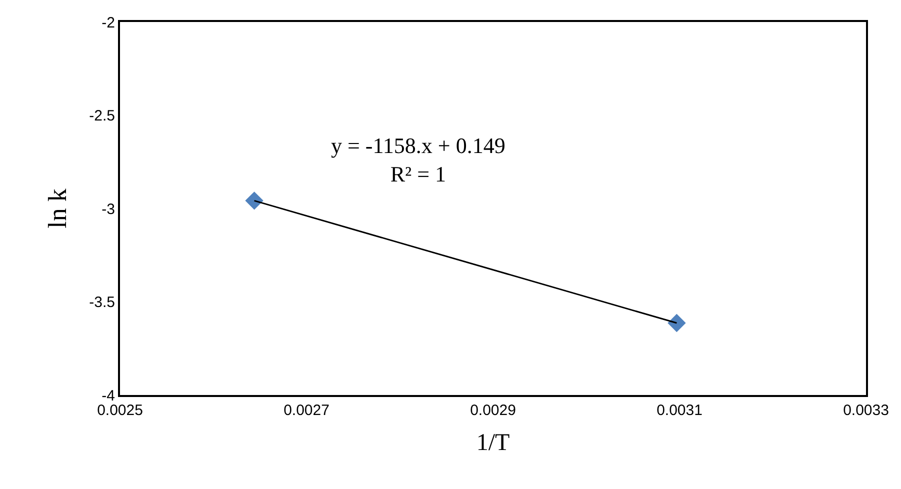  Describe the element at coordinates (120, 410) in the screenshot. I see `x-tick-label: 0.0025` at that location.